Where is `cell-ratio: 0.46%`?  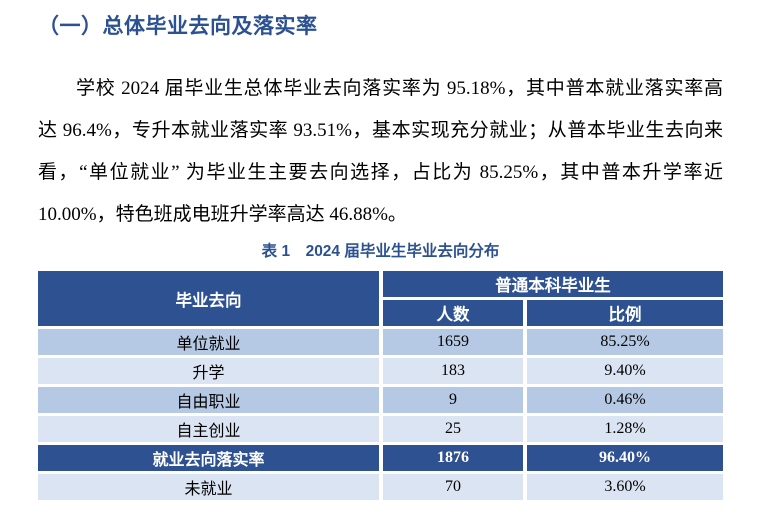
cell-ratio: 0.46% is located at coordinates (625, 400).